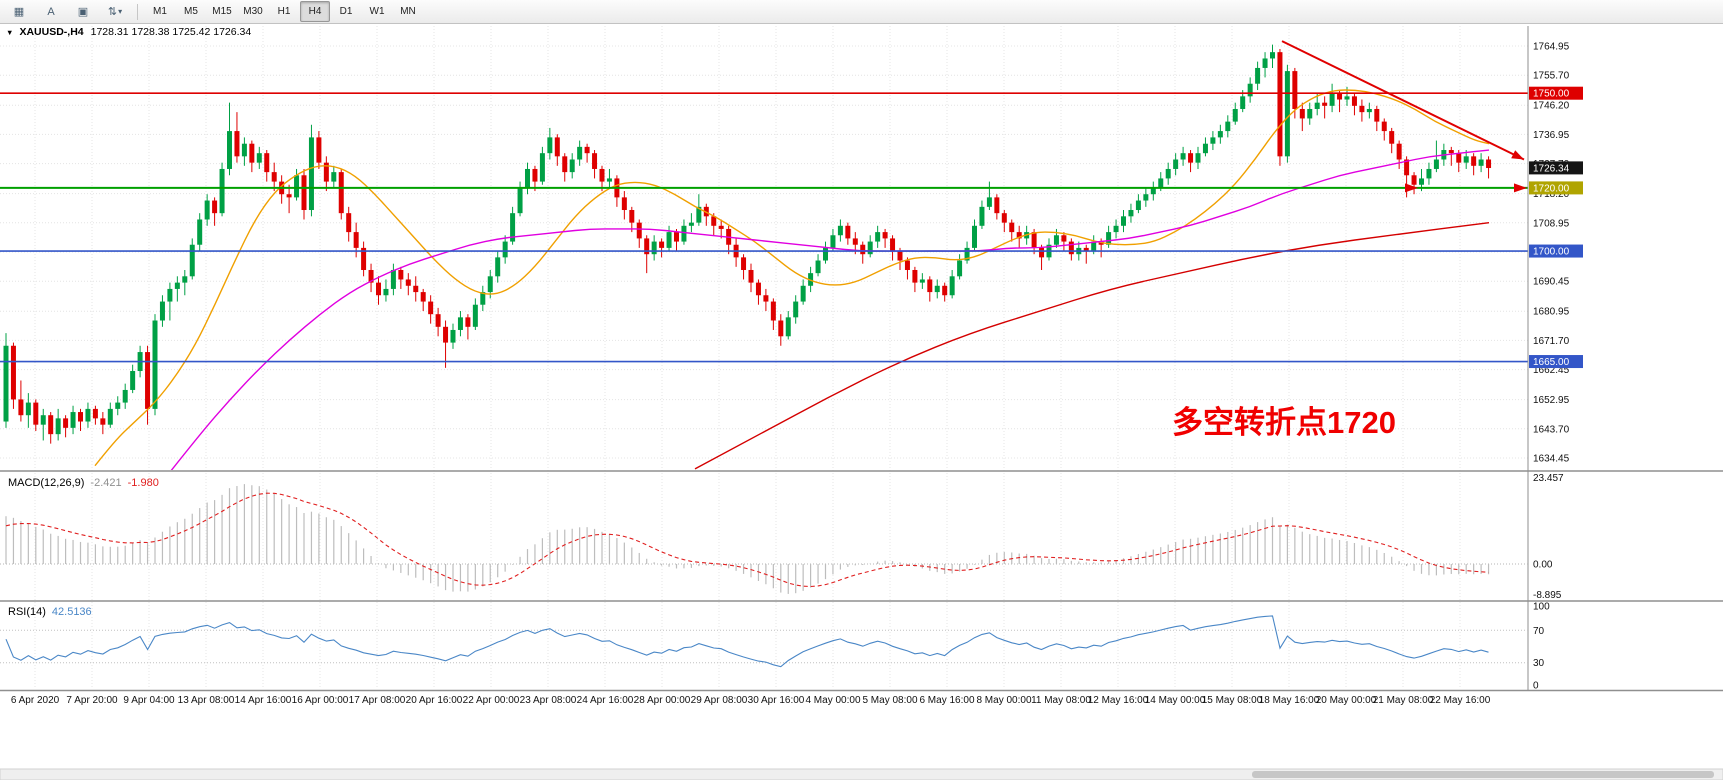  I want to click on price-tick-label: 1708.95, so click(1551, 223).